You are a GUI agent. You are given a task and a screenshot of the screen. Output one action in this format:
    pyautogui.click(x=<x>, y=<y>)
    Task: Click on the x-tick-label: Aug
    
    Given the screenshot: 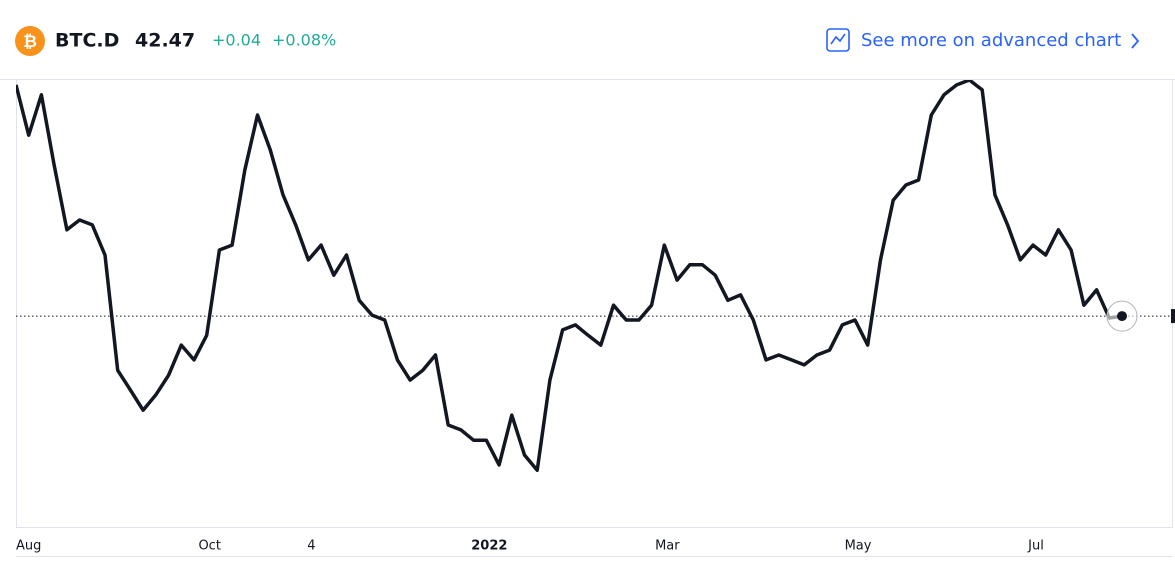 What is the action you would take?
    pyautogui.click(x=28, y=546)
    